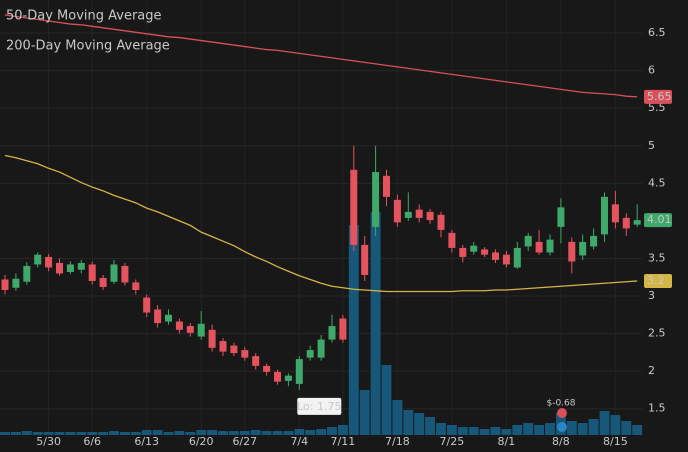 This screenshot has height=452, width=688. I want to click on y-tick-label: 3.5, so click(657, 257).